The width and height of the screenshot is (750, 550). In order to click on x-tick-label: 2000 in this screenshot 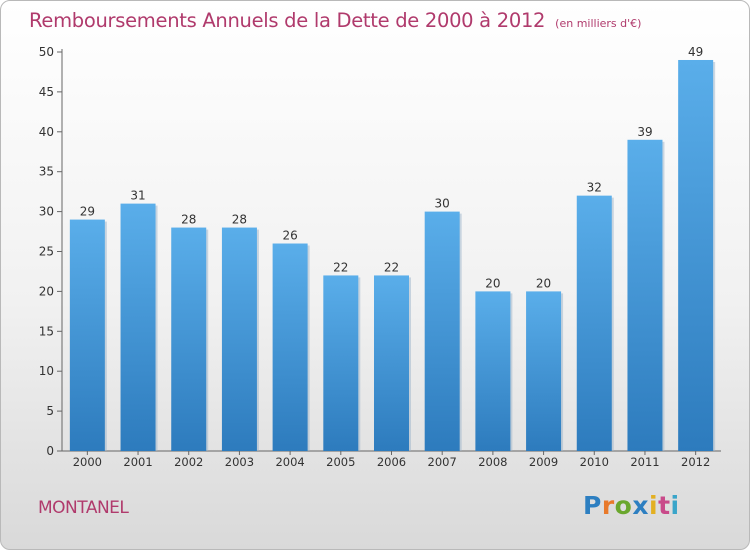, I will do `click(87, 462)`.